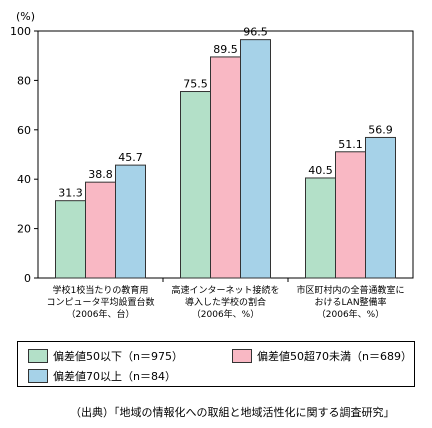 This screenshot has width=432, height=428. What do you see at coordinates (232, 412) in the screenshot?
I see `source-note: （出典）「地域の情報化への取組と地域活性化に関する調査研究」` at bounding box center [232, 412].